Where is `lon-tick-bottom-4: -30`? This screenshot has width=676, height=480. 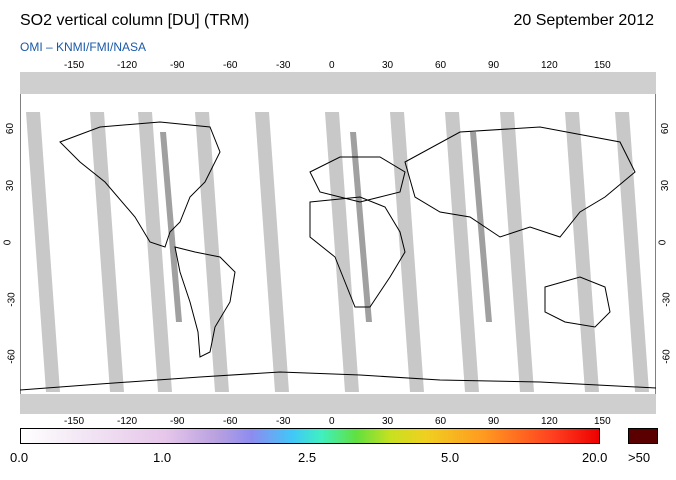
lon-tick-bottom-4: -30 is located at coordinates (283, 421).